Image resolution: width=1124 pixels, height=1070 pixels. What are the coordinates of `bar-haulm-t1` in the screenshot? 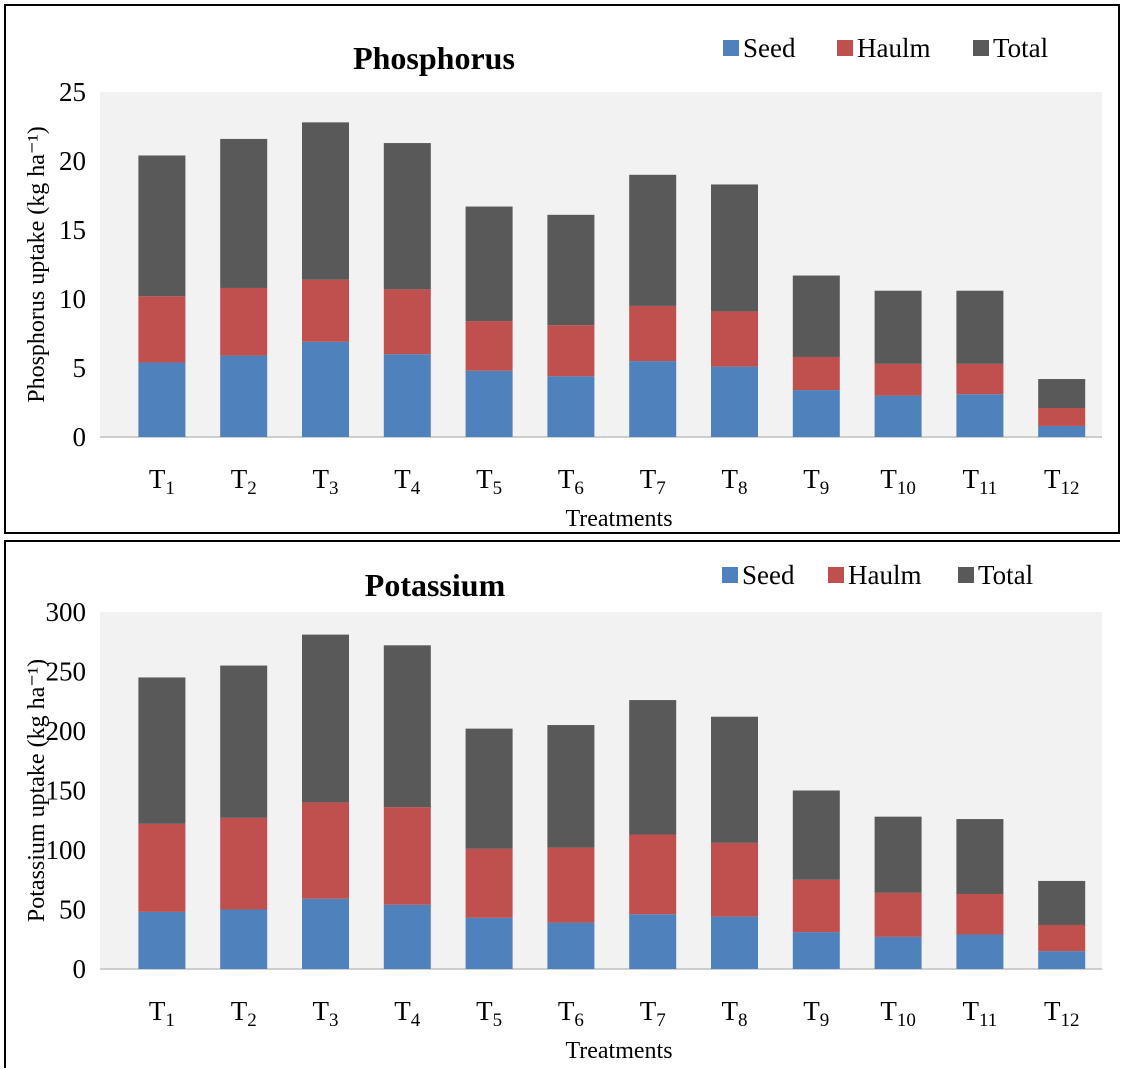 It's located at (162, 329).